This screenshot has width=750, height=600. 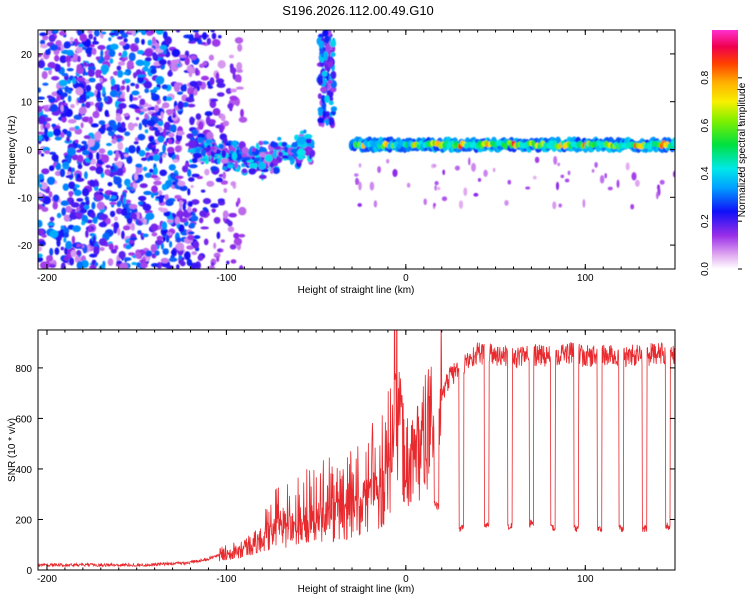 What do you see at coordinates (705, 221) in the screenshot?
I see `colorbar-tick-label: 0.2` at bounding box center [705, 221].